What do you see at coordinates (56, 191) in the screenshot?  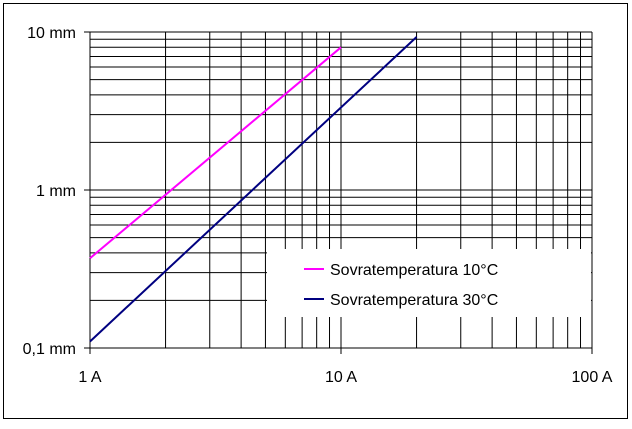 I see `y-tick-label: 1 mm` at bounding box center [56, 191].